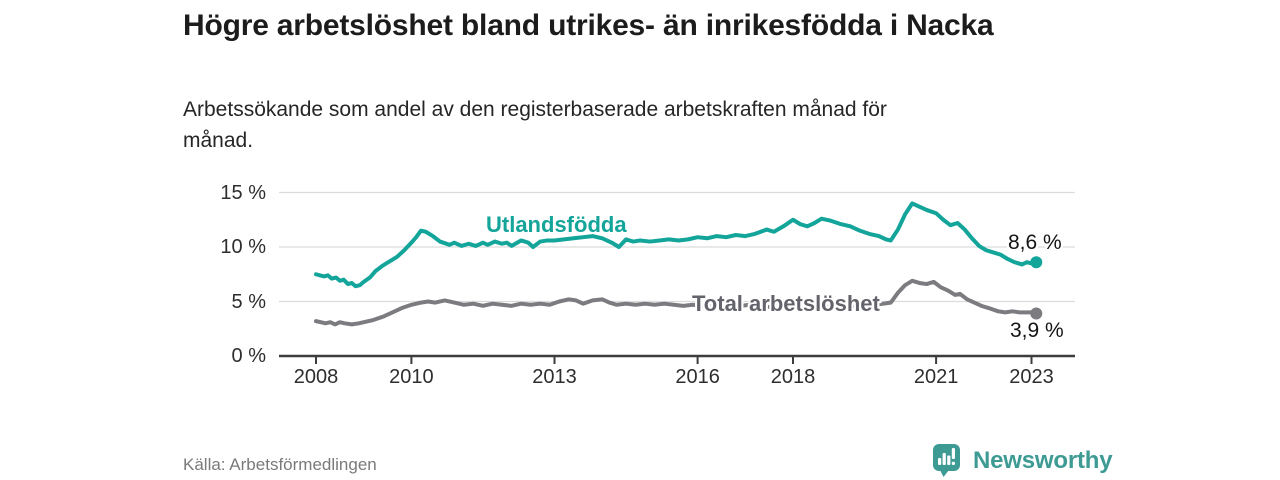  What do you see at coordinates (243, 192) in the screenshot?
I see `y-axis-label: 15 %` at bounding box center [243, 192].